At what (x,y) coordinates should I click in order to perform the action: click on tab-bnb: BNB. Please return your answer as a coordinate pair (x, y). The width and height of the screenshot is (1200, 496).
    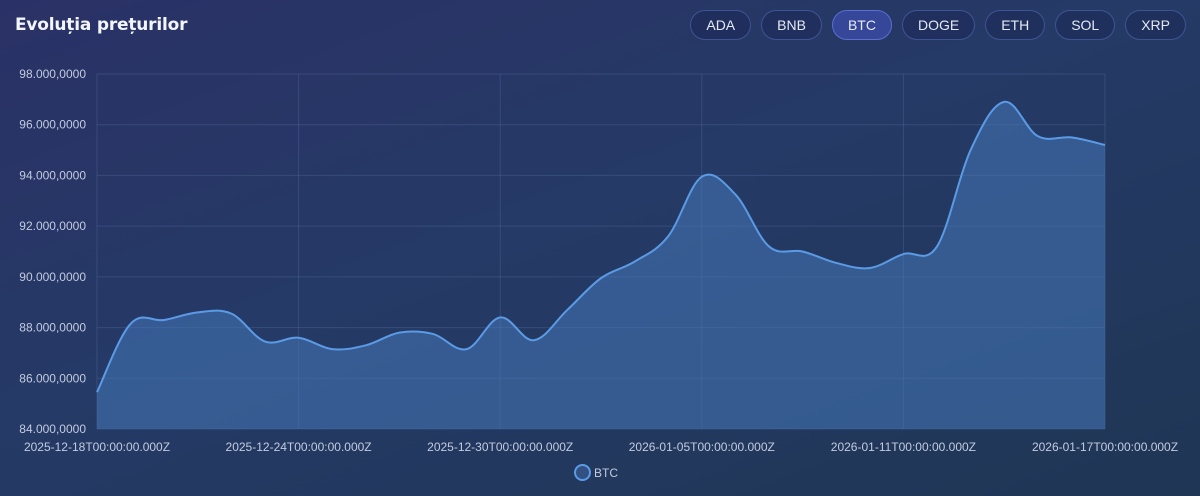
    Looking at the image, I should click on (791, 25).